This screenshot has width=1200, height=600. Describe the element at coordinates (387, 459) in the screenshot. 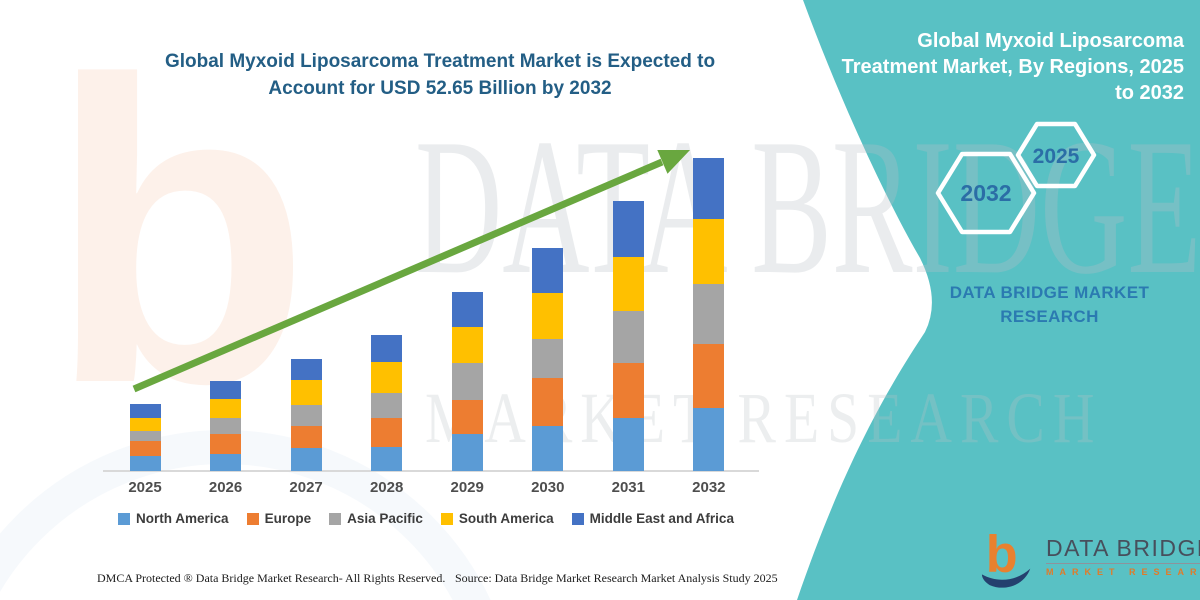

I see `bar-2028-segment-north-america` at that location.